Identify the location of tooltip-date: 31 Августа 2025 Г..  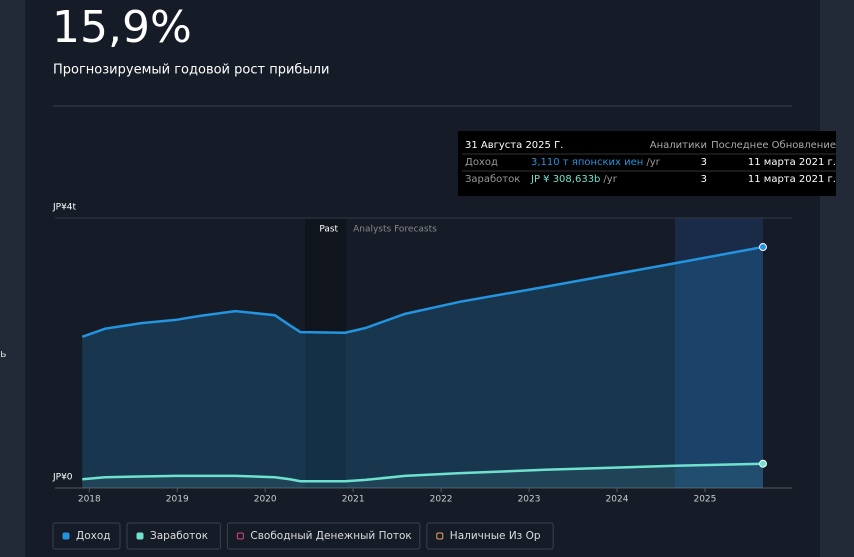
(514, 145).